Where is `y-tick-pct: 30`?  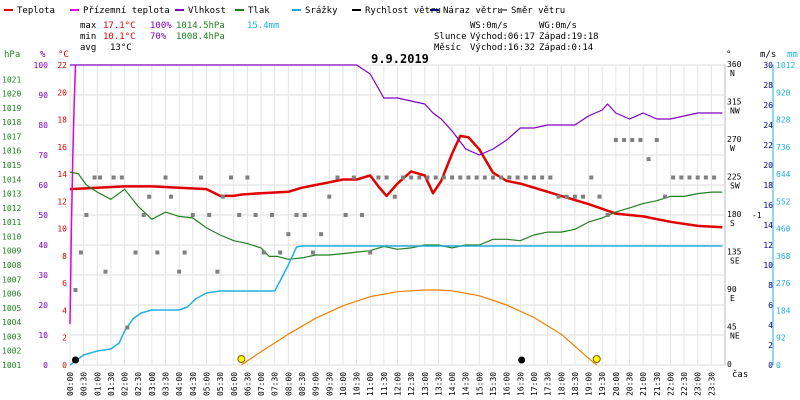
y-tick-pct: 30 is located at coordinates (43, 275).